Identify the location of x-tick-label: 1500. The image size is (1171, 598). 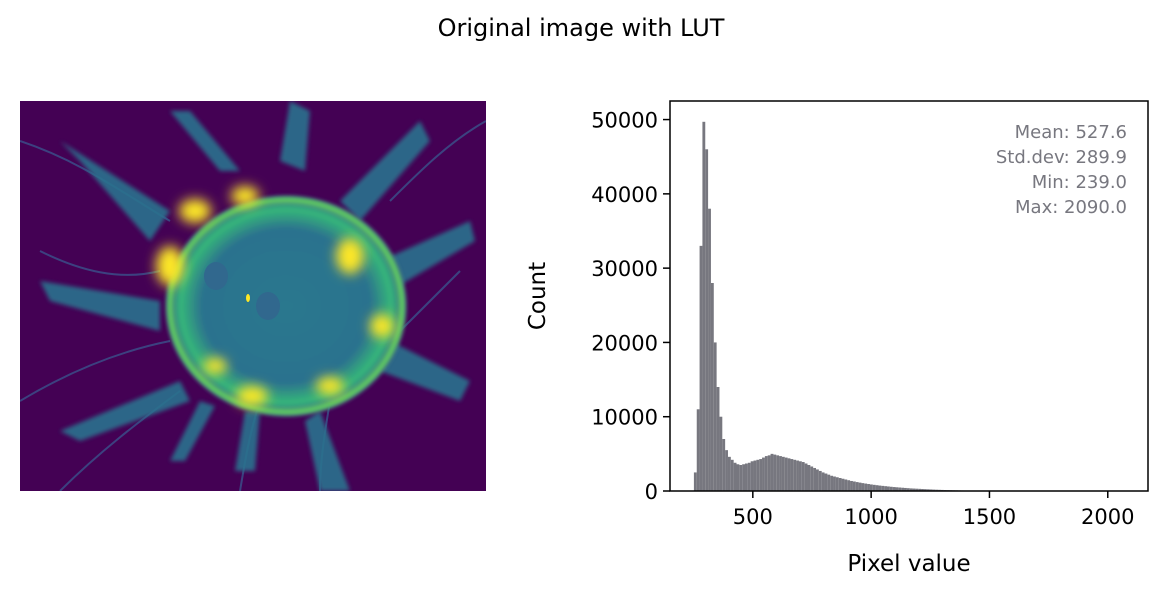
(989, 517).